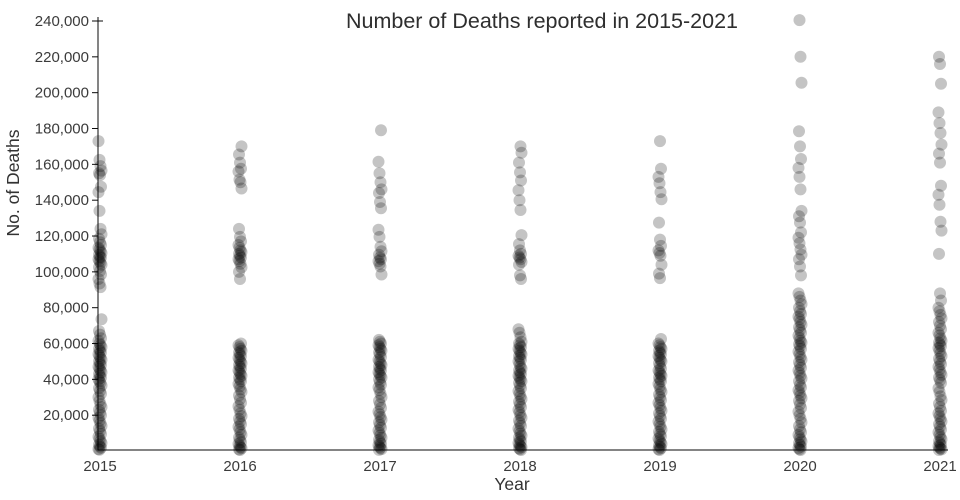 Image resolution: width=960 pixels, height=500 pixels. What do you see at coordinates (542, 21) in the screenshot?
I see `chart-title: Number of Deaths reported in 2015-2021` at bounding box center [542, 21].